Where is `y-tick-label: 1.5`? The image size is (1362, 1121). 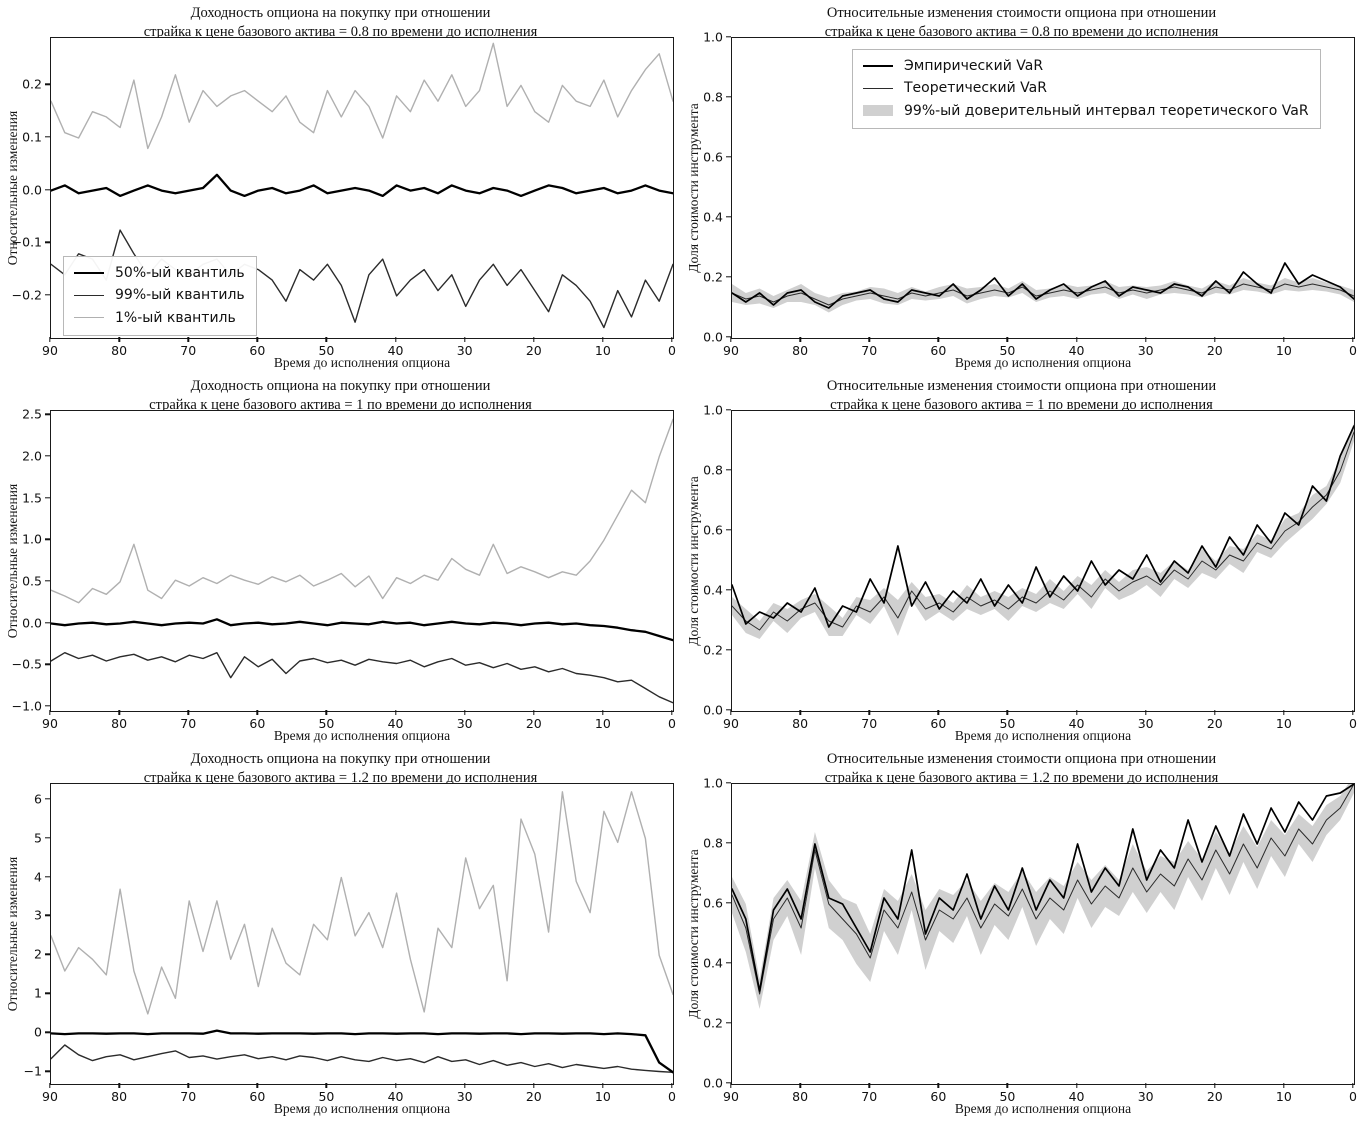
y-tick-label: 1.5 is located at coordinates (32, 497).